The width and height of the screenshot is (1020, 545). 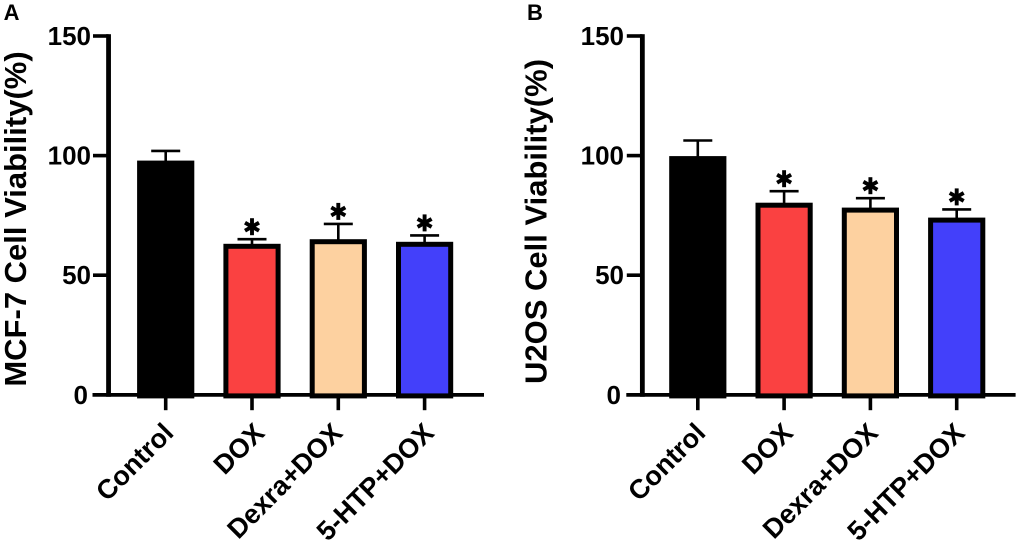 What do you see at coordinates (535, 12) in the screenshot?
I see `svg-text: B` at bounding box center [535, 12].